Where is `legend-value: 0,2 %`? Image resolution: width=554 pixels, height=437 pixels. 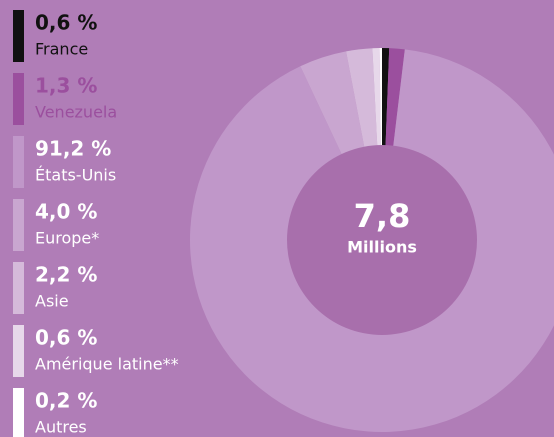 legend-value: 0,2 % is located at coordinates (66, 401).